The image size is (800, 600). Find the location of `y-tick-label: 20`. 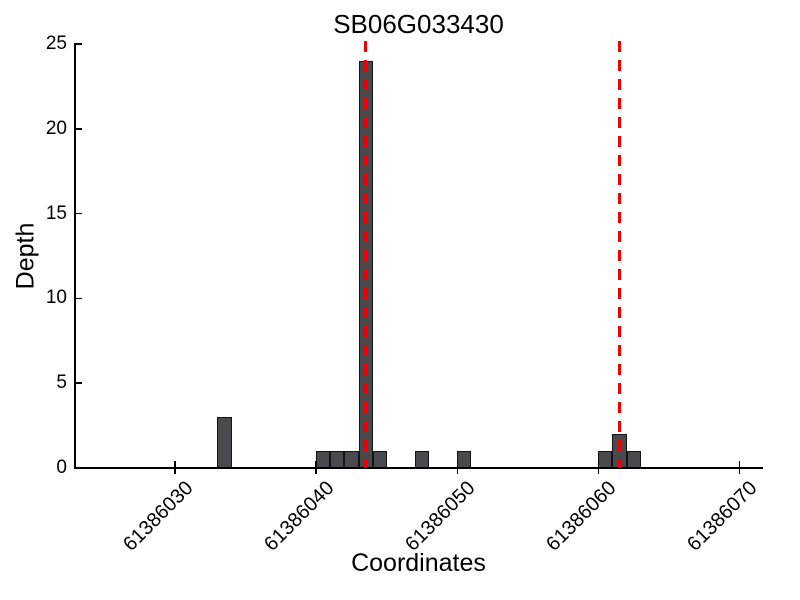

y-tick-label: 20 is located at coordinates (56, 128).